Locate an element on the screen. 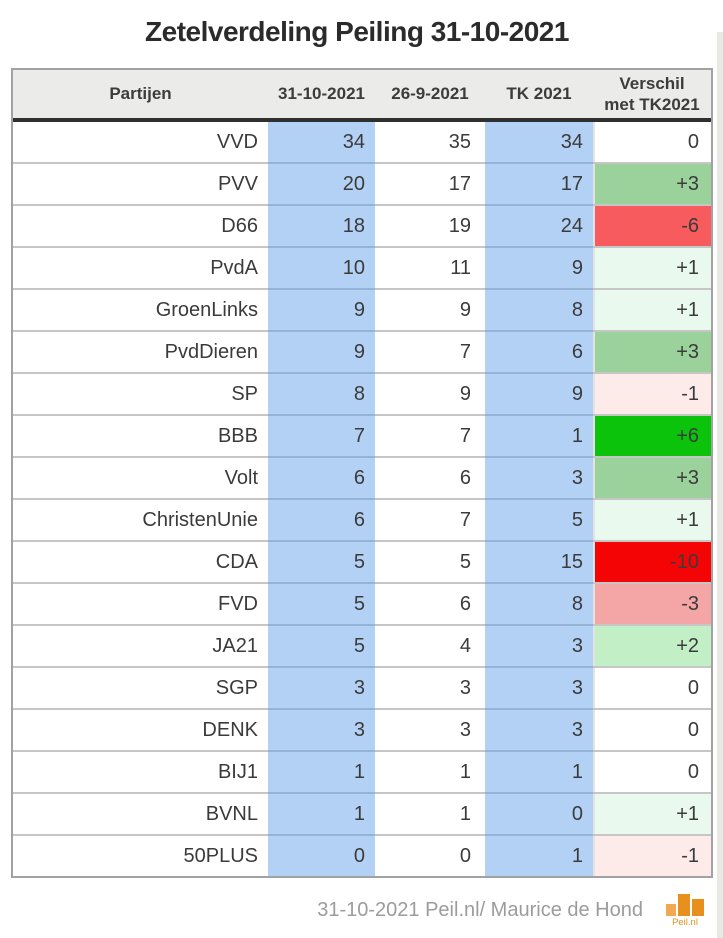  table-row: D66 18 19 24 -6 is located at coordinates (362, 227).